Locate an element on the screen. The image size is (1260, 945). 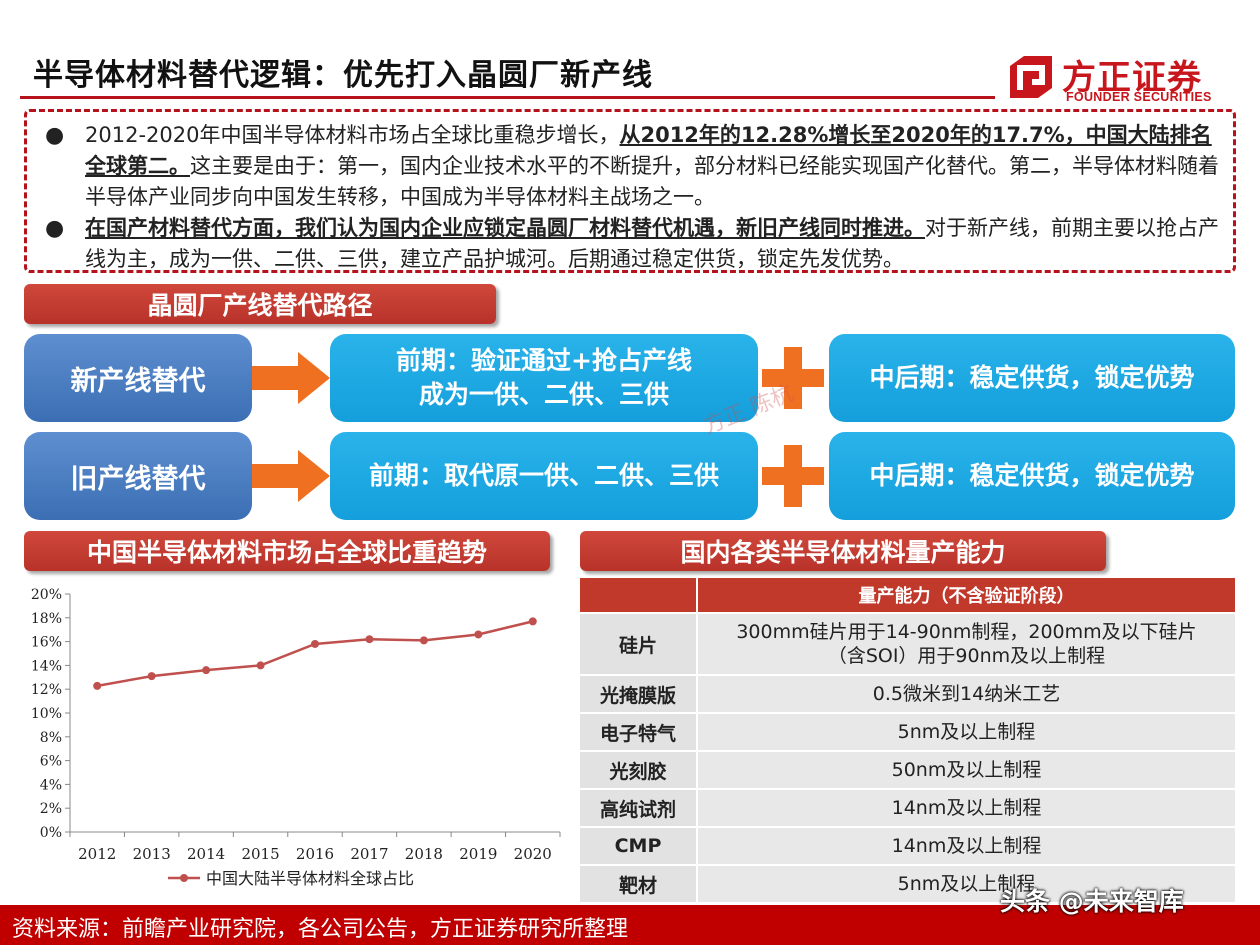
bullet1-text-a: 2012-2020年中国半导体材料市场占全球比重稳步增长， is located at coordinates (352, 135).